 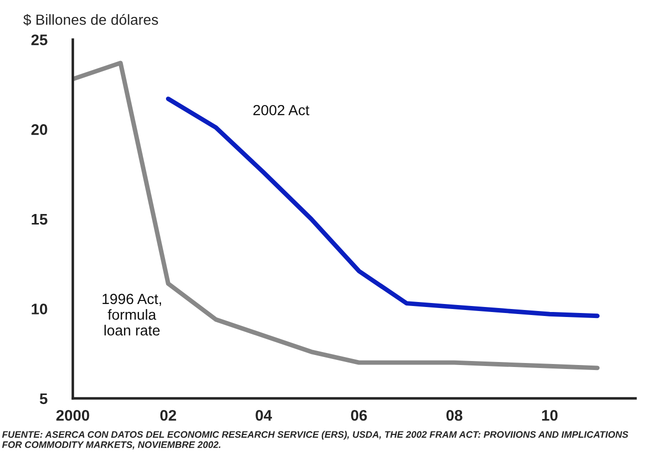 What do you see at coordinates (40, 309) in the screenshot?
I see `y-tick-label: 10` at bounding box center [40, 309].